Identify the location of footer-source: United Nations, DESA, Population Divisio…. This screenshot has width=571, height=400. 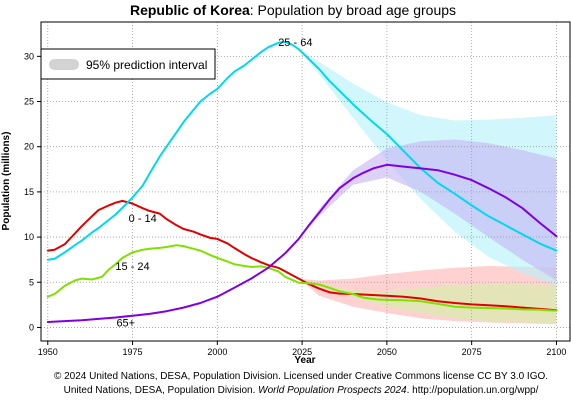
(301, 390).